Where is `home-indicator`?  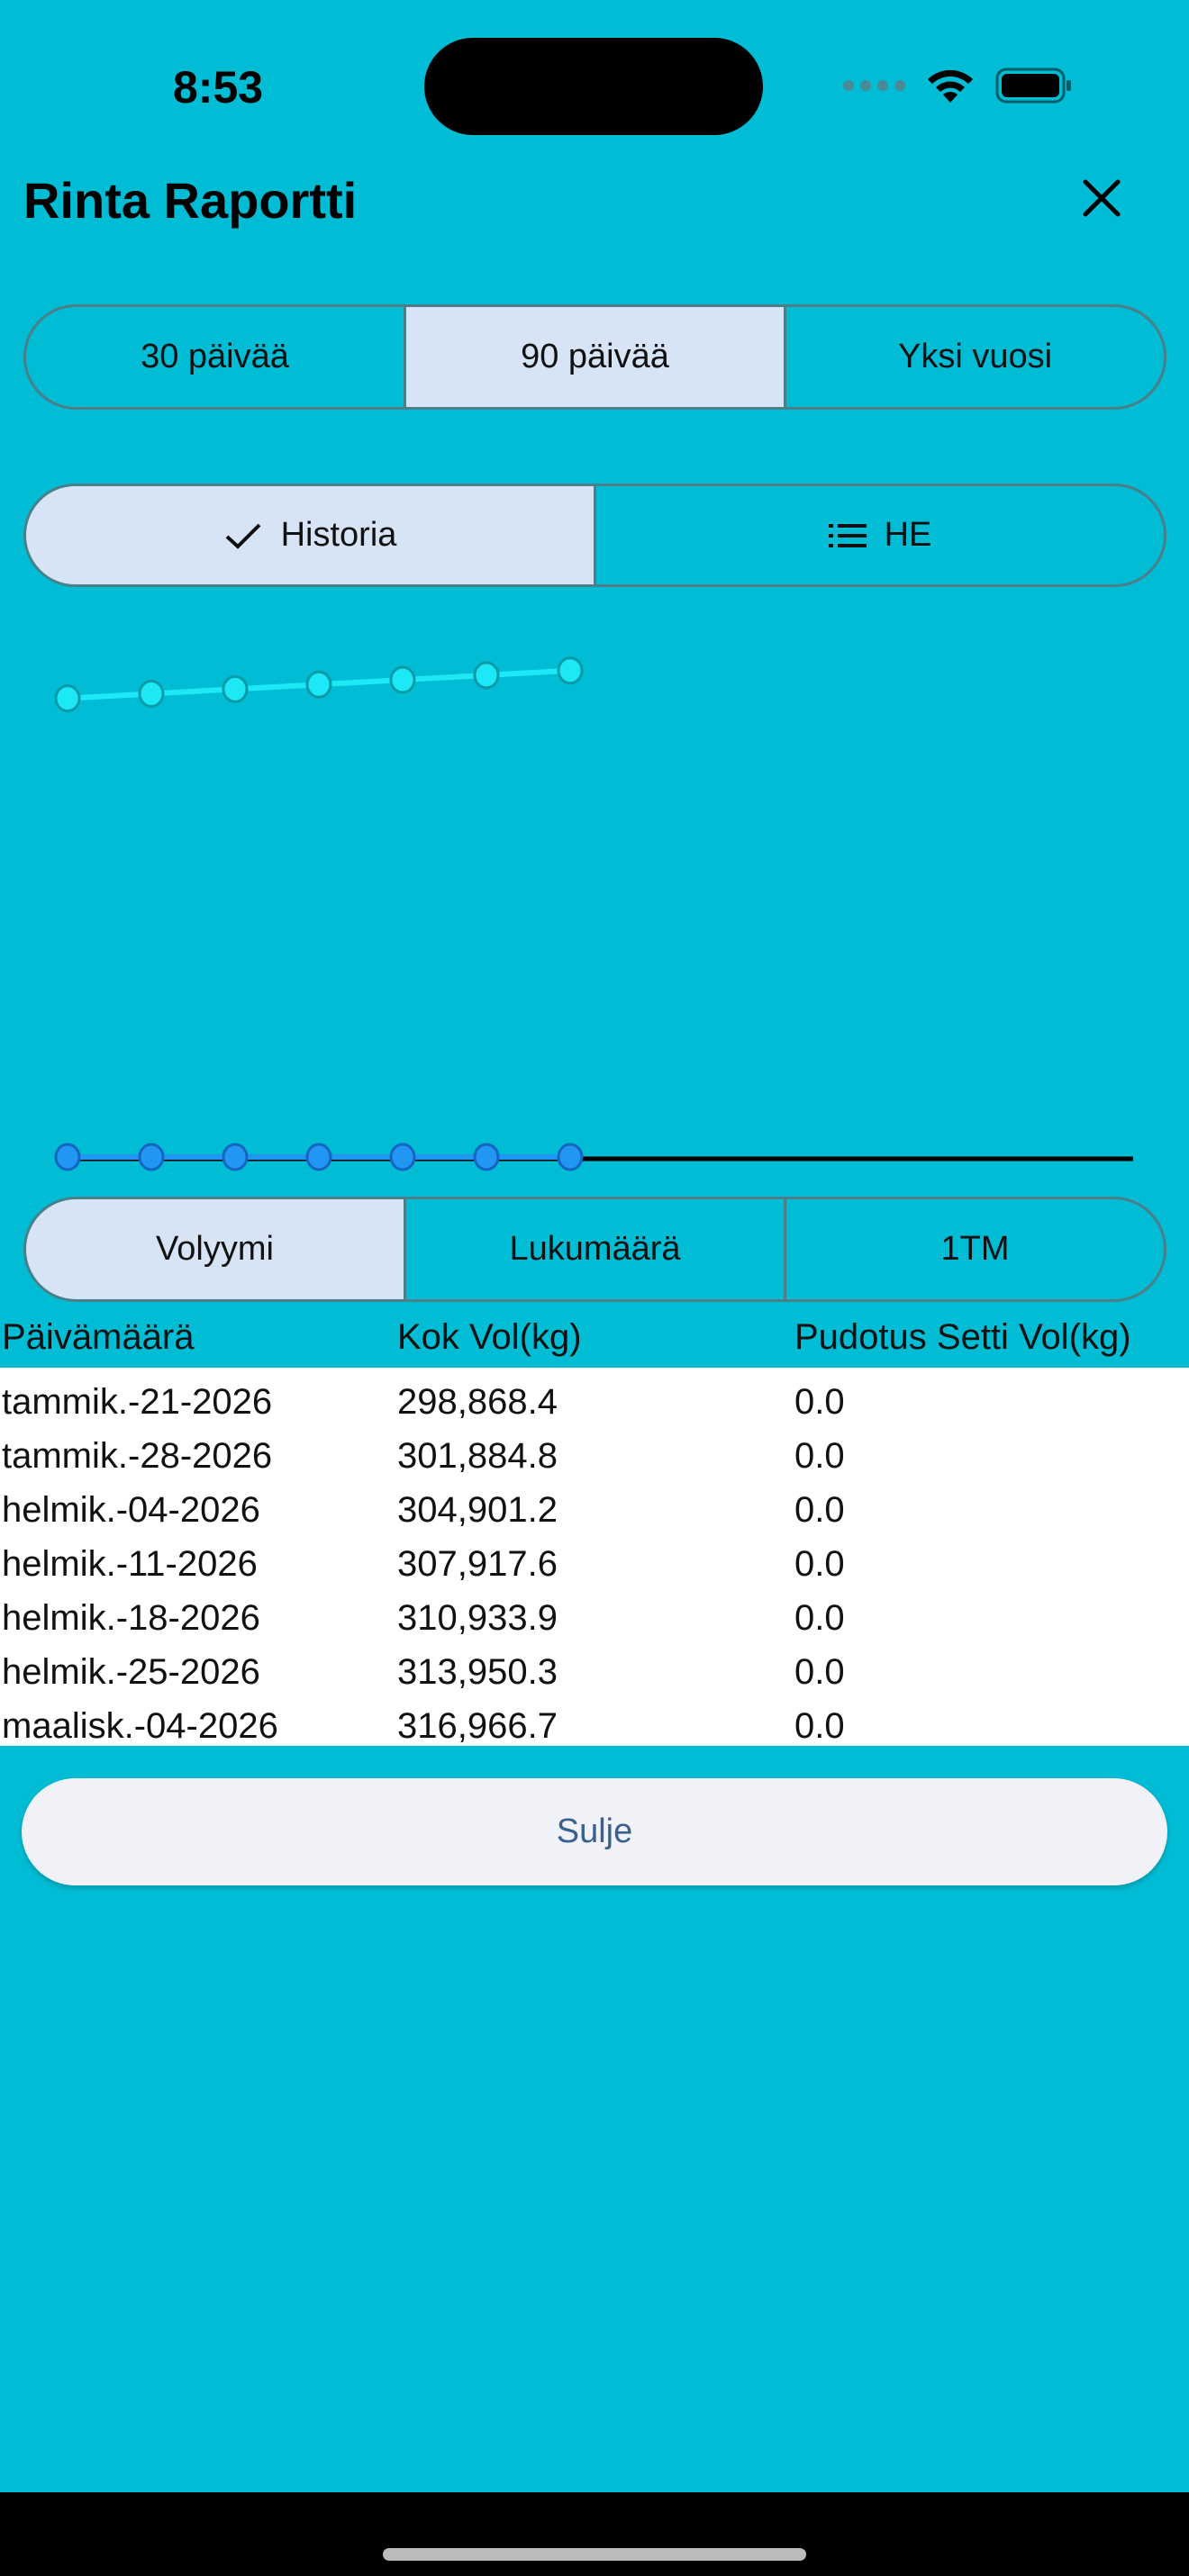
home-indicator is located at coordinates (594, 2554).